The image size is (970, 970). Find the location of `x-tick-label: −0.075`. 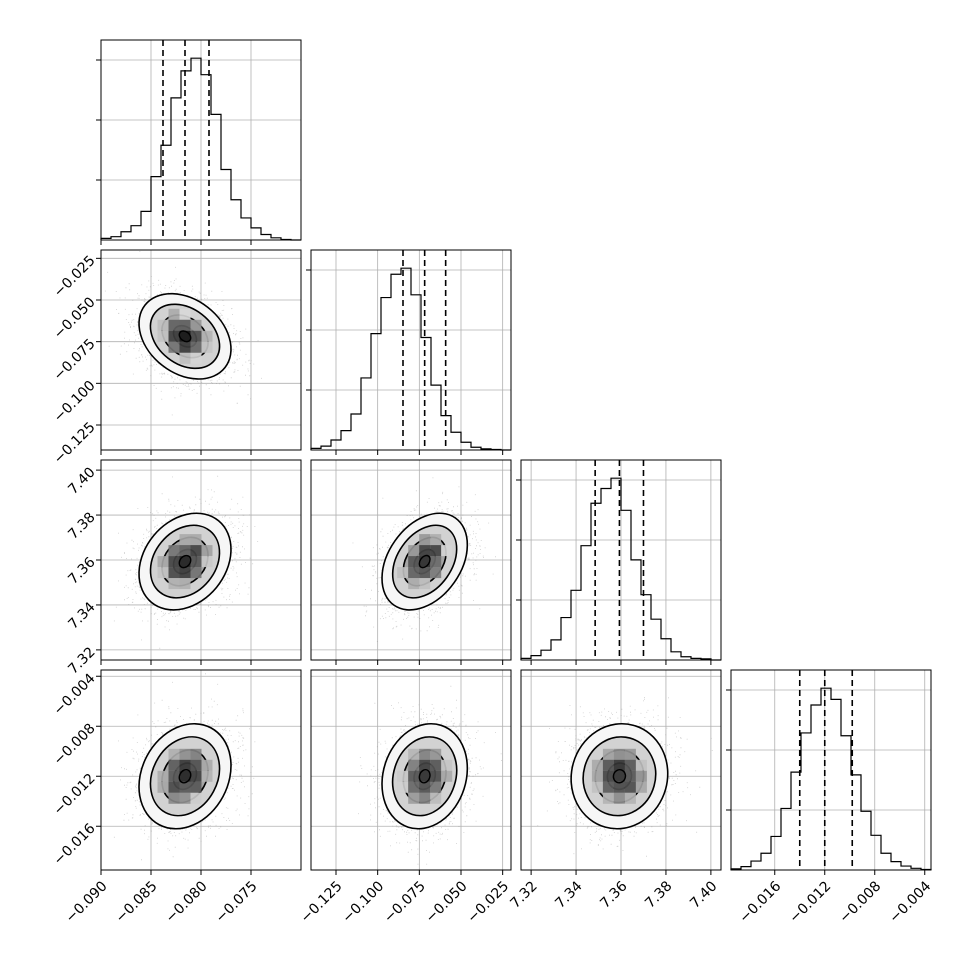

x-tick-label: −0.075 is located at coordinates (237, 902).